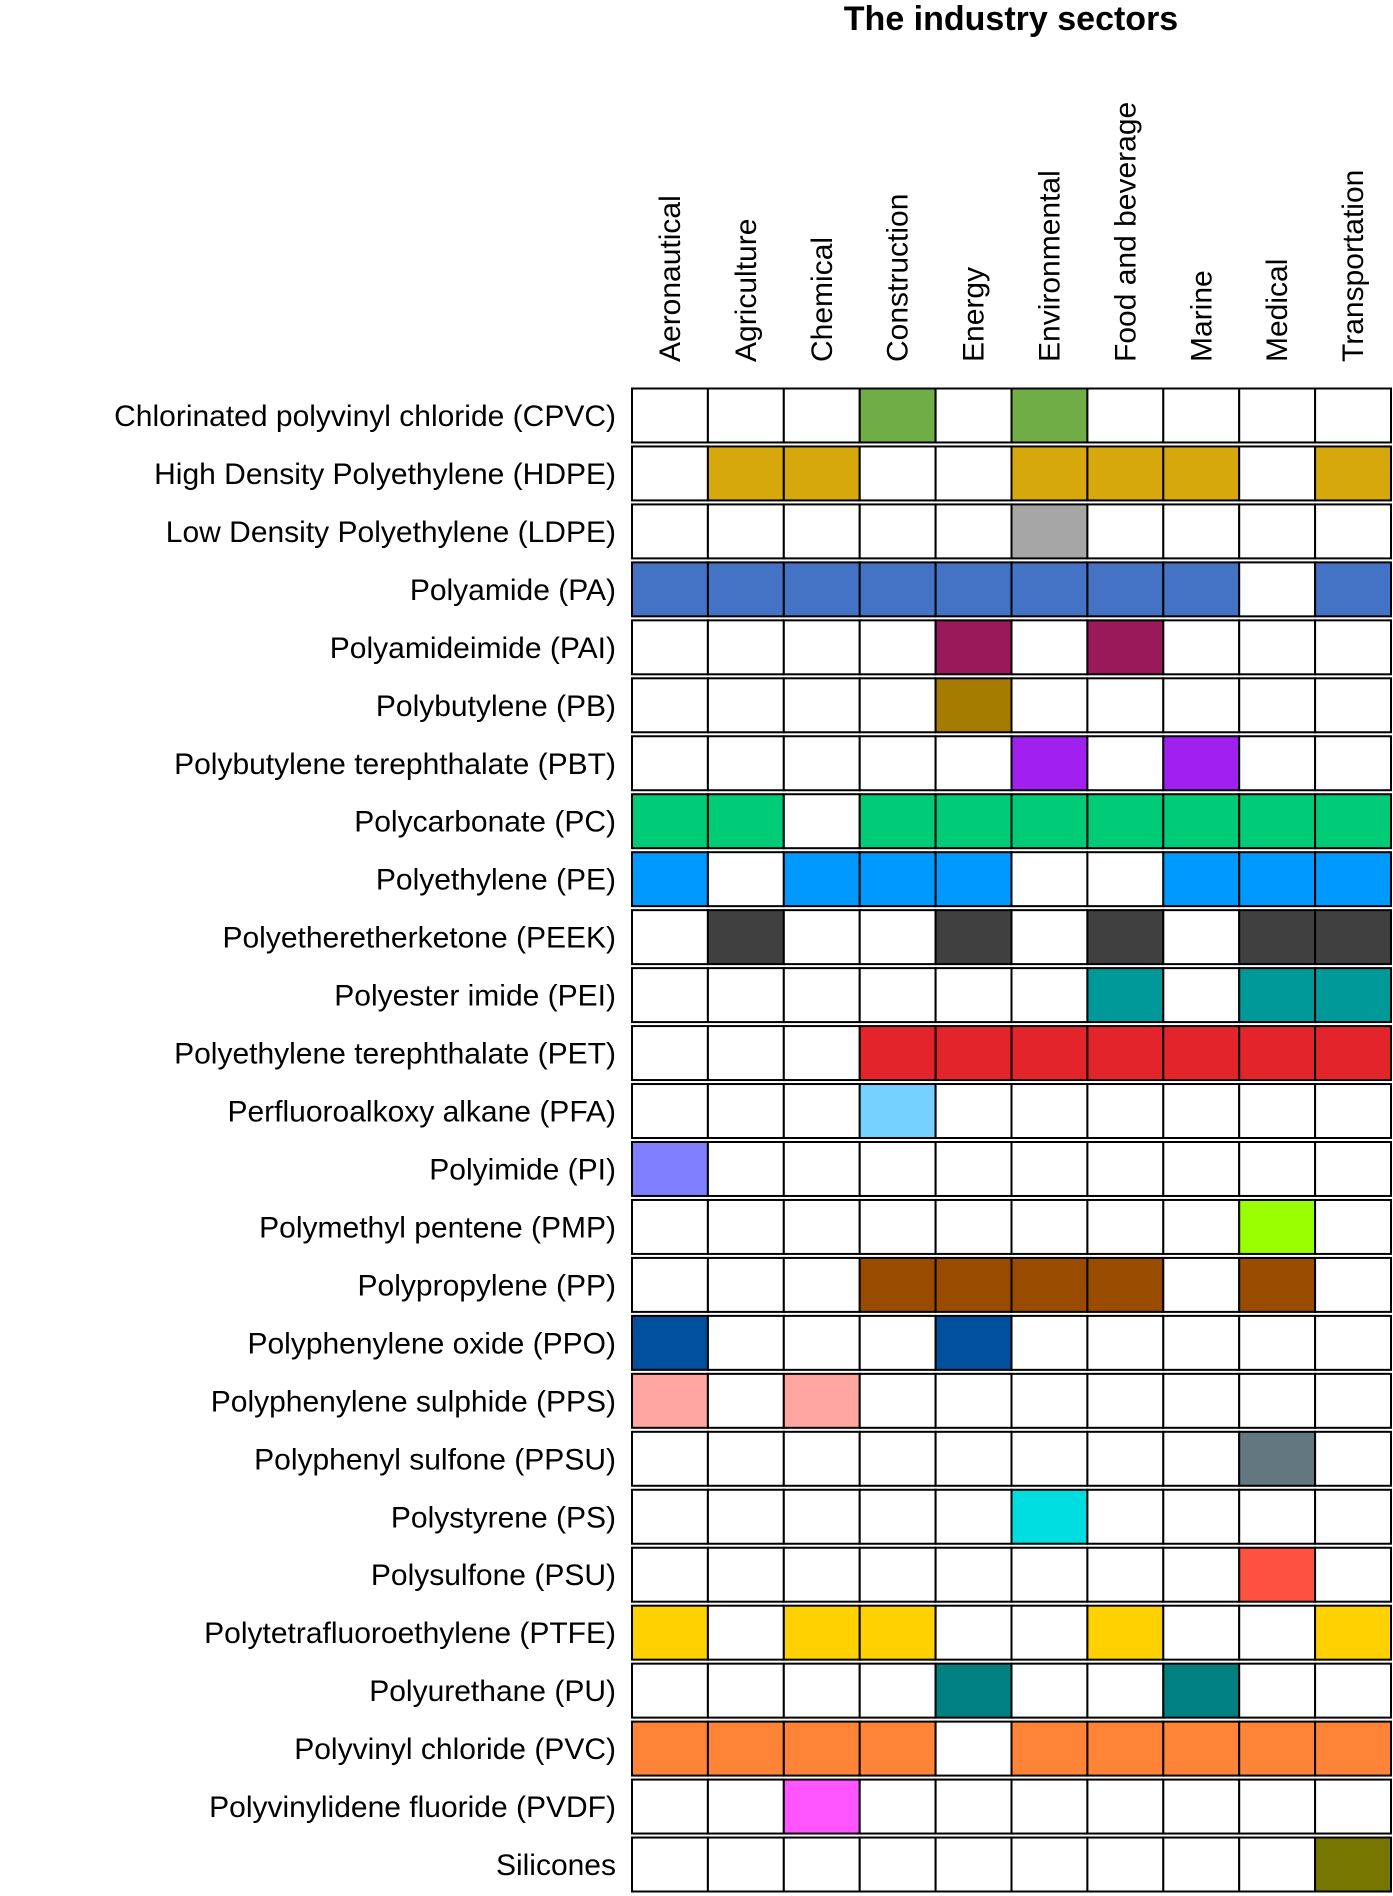 The height and width of the screenshot is (1896, 1393). Describe the element at coordinates (513, 590) in the screenshot. I see `row-label: Polyamide (PA)` at that location.